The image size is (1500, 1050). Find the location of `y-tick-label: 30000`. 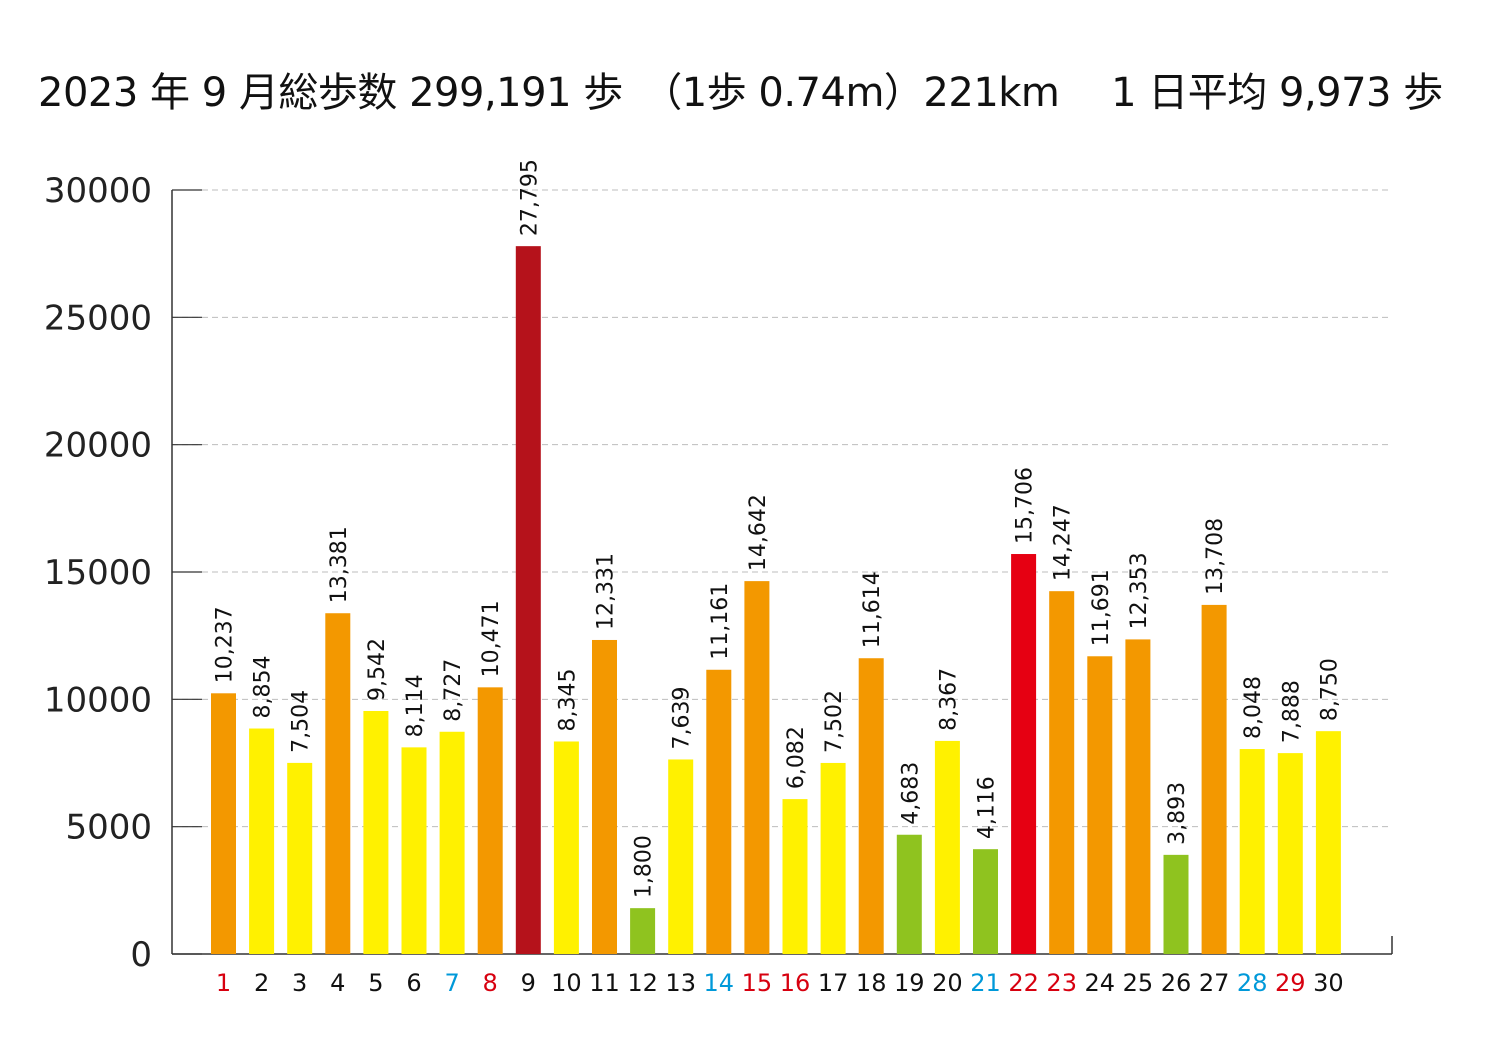

y-tick-label: 30000 is located at coordinates (98, 191).